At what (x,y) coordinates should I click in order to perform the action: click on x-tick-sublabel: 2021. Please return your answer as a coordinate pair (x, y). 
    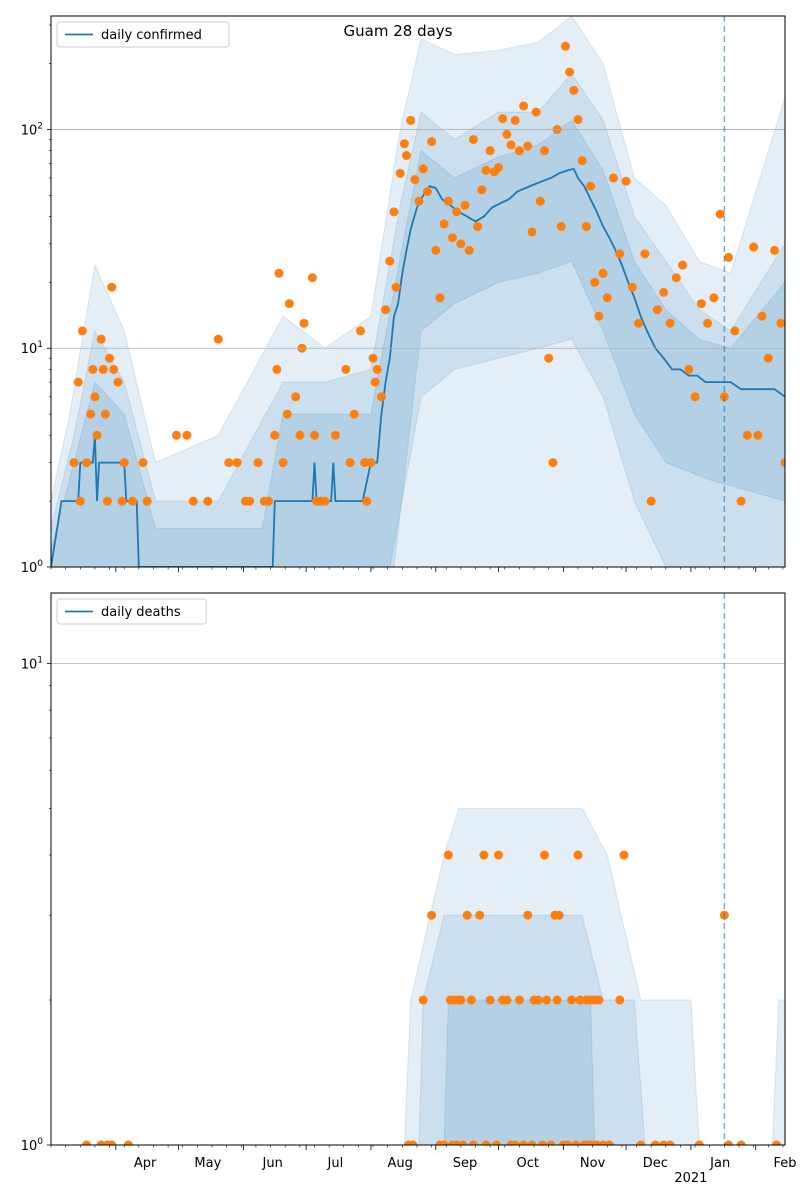
    Looking at the image, I should click on (690, 1178).